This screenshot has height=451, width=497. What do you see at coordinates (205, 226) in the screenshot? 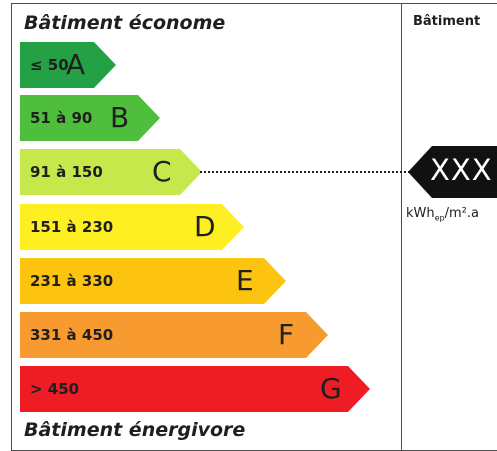
I see `class-letter: D` at bounding box center [205, 226].